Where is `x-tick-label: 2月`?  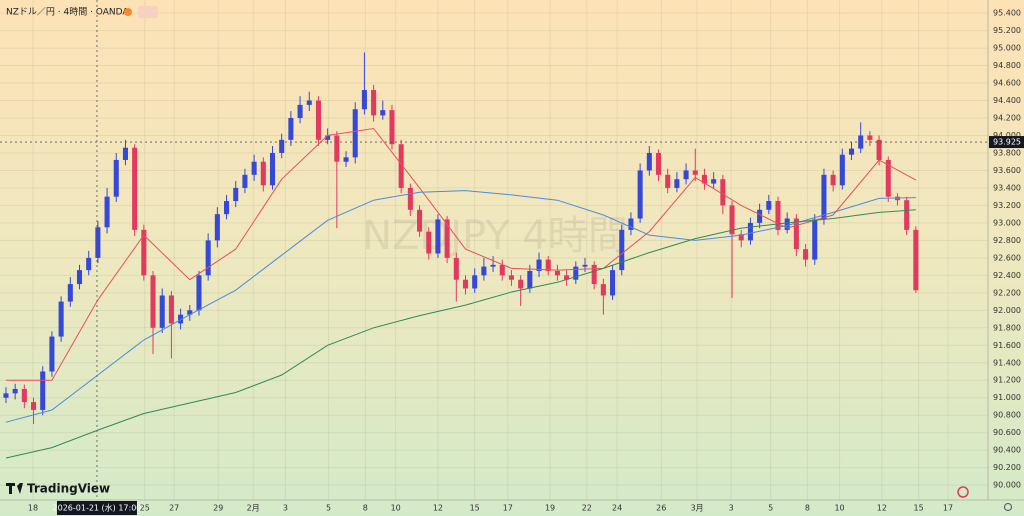
x-tick-label: 2月 is located at coordinates (253, 508).